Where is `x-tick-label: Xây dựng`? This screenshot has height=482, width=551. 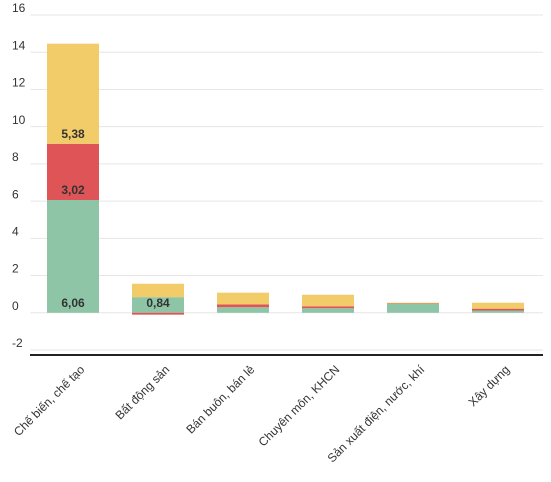 x-tick-label: Xây dựng is located at coordinates (489, 385).